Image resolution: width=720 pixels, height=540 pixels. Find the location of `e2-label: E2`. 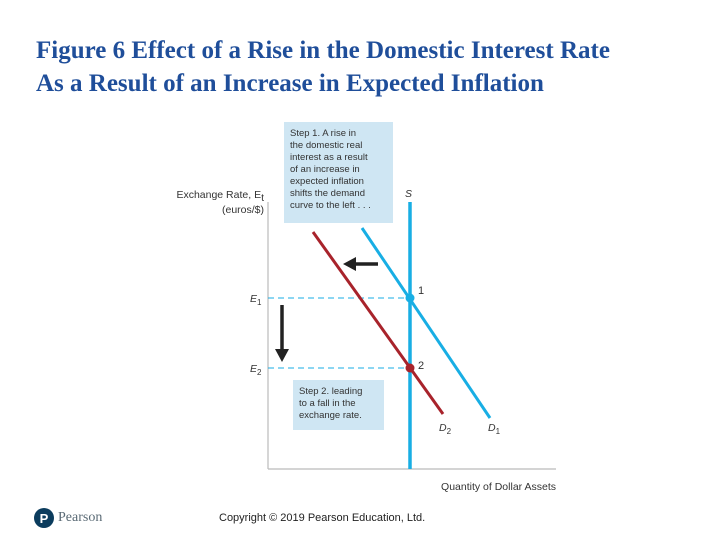

e2-label: E2 is located at coordinates (256, 370).